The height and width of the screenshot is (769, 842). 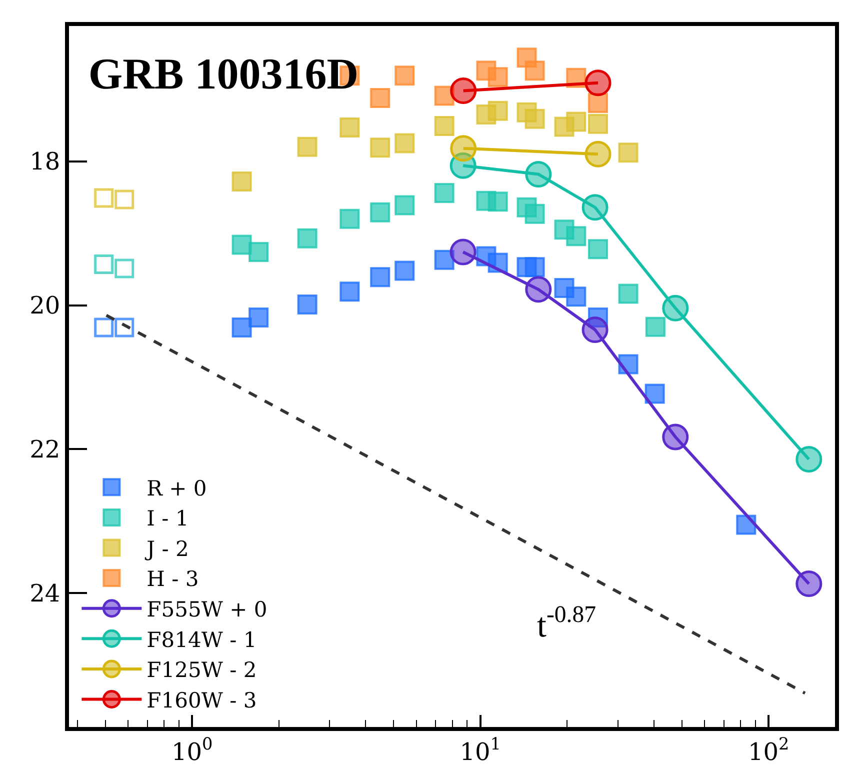 I want to click on y-tick-label: 18, so click(x=45, y=162).